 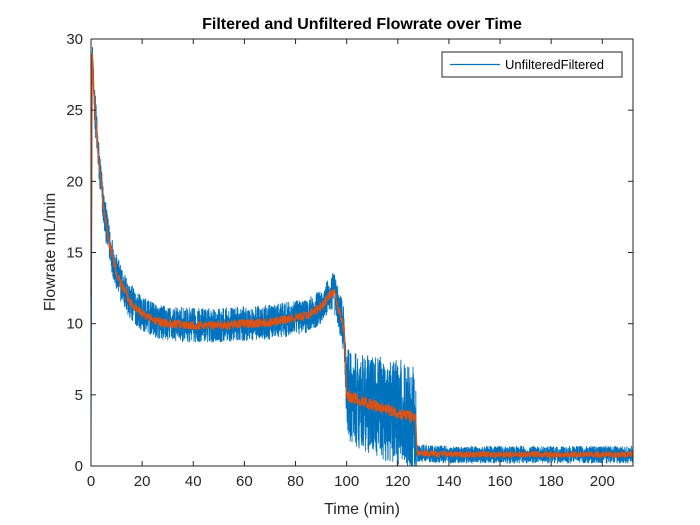 I want to click on x-tick-label: 100, so click(x=346, y=481).